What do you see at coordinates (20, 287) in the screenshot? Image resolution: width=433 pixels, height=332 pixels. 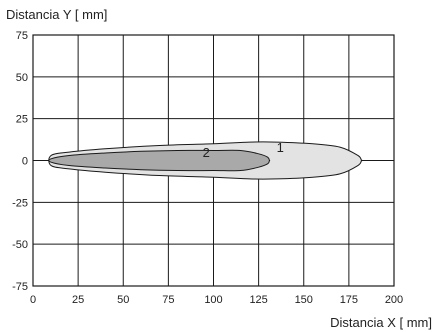 I see `y-tick-label: -75` at bounding box center [20, 287].